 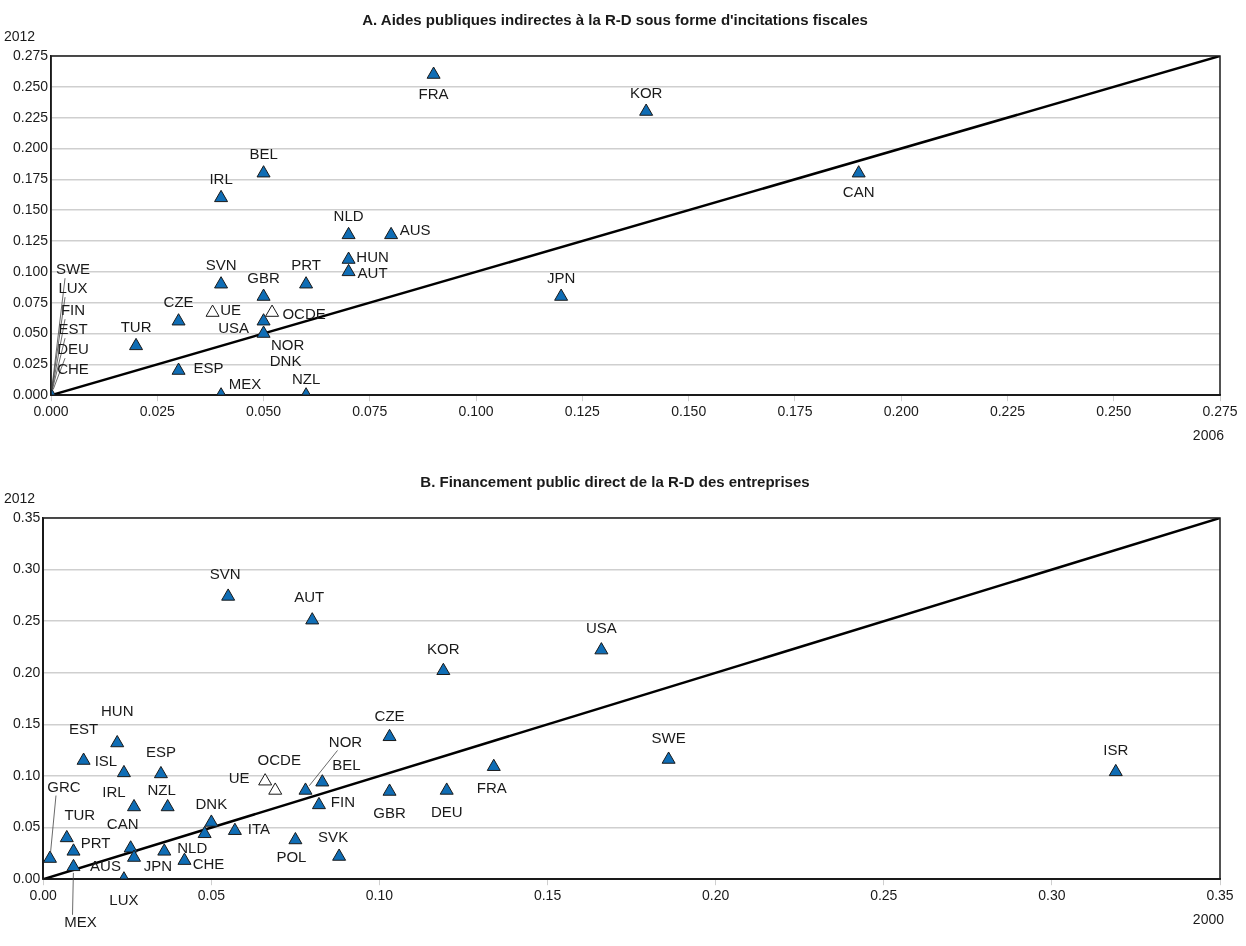 What do you see at coordinates (689, 411) in the screenshot?
I see `x-tick-label: 0.150` at bounding box center [689, 411].